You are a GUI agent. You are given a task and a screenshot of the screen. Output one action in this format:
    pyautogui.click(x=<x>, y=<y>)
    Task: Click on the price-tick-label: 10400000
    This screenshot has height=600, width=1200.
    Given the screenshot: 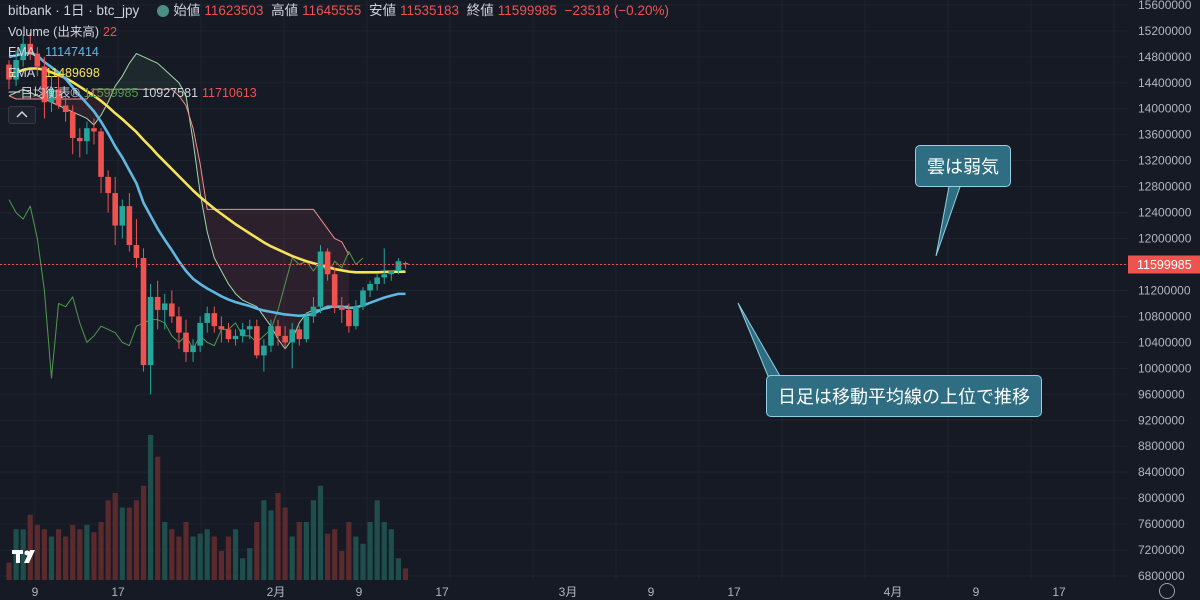 What is the action you would take?
    pyautogui.click(x=1165, y=342)
    